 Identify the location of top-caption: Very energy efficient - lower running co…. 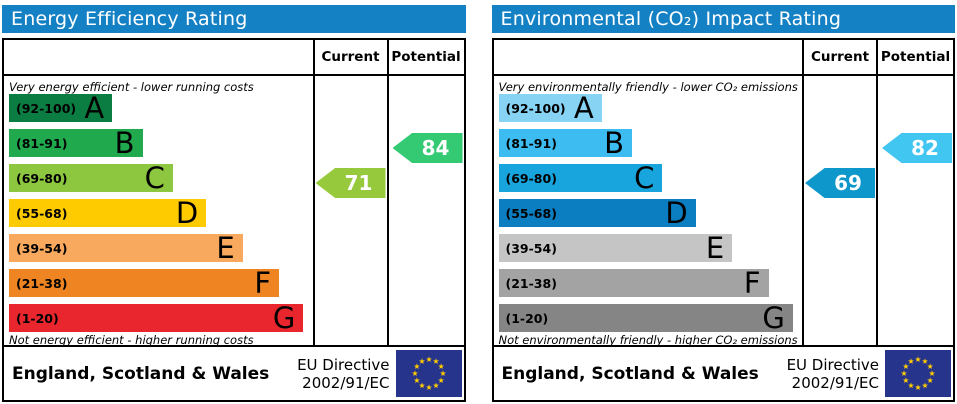
(131, 87).